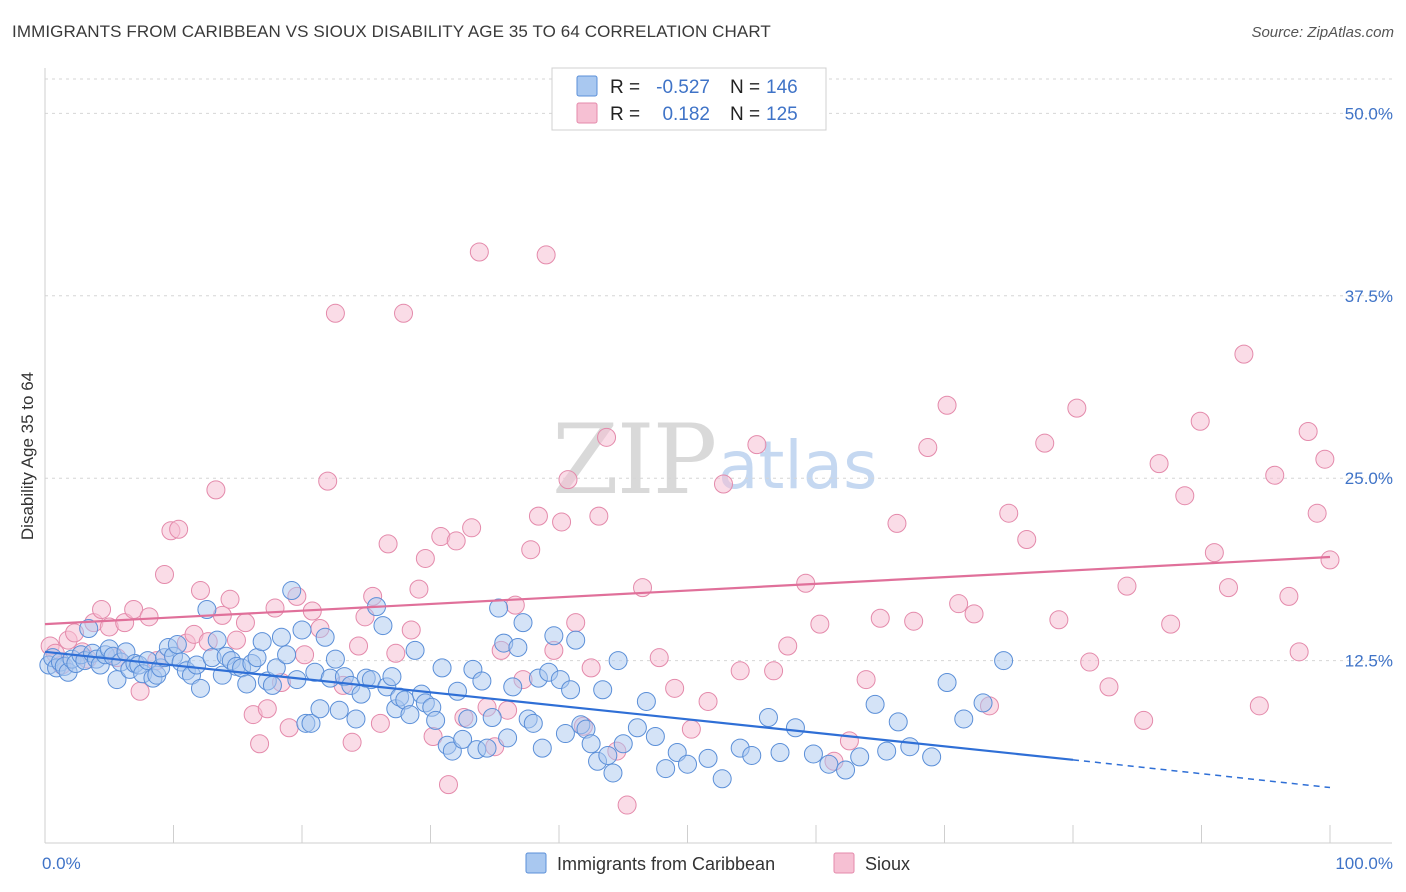  What do you see at coordinates (666, 864) in the screenshot?
I see `series-label-caribbean: Immigrants from Caribbean` at bounding box center [666, 864].